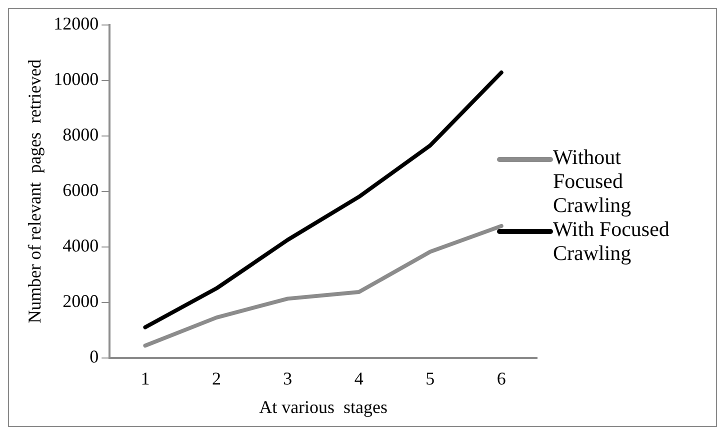 The height and width of the screenshot is (435, 725). I want to click on x-axis-title: At various stages, so click(323, 406).